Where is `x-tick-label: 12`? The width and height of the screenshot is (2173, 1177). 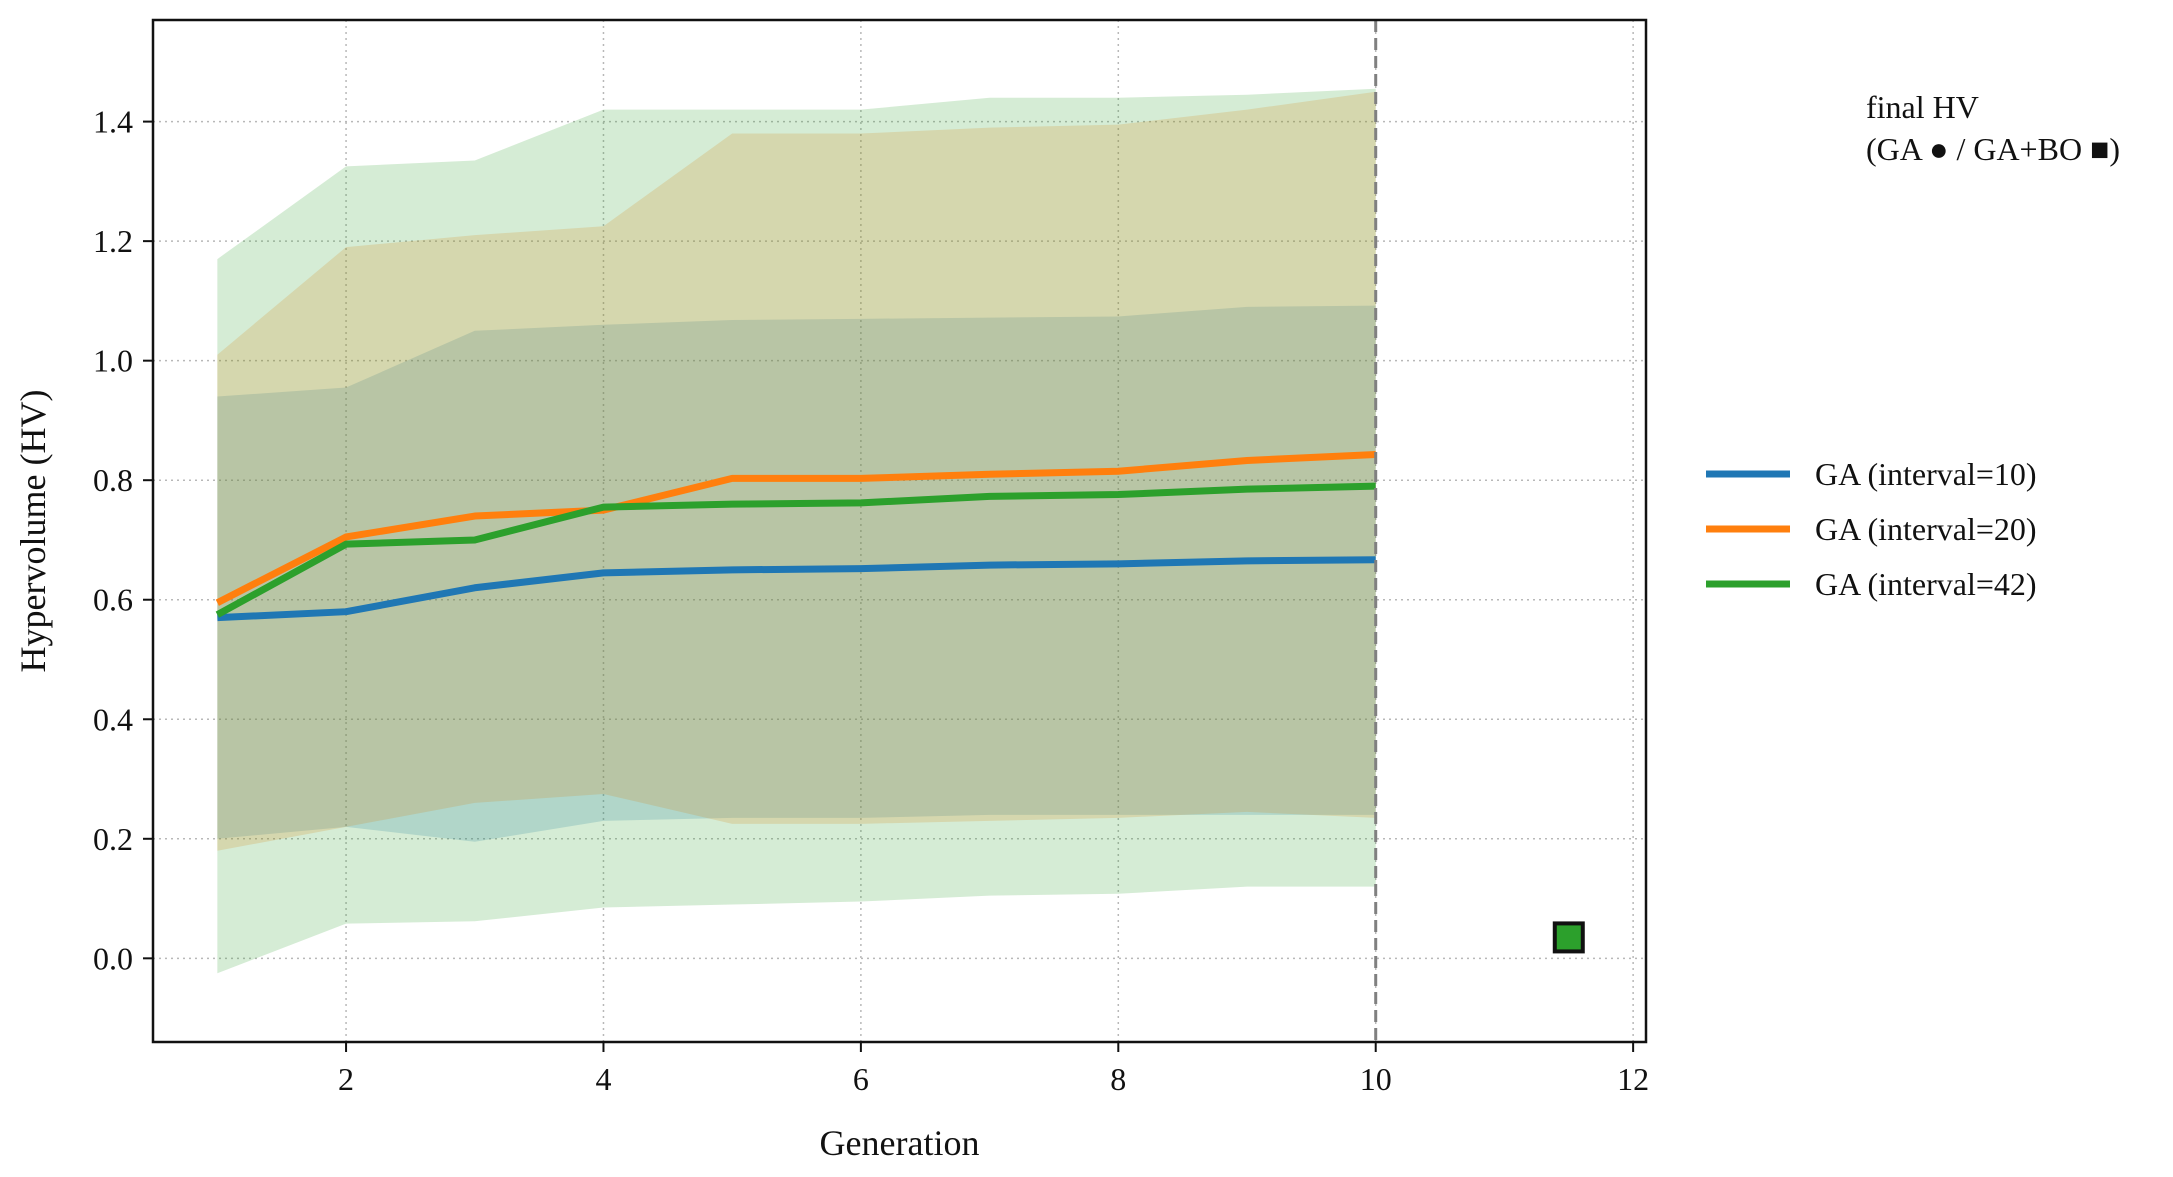 x-tick-label: 12 is located at coordinates (1633, 1079).